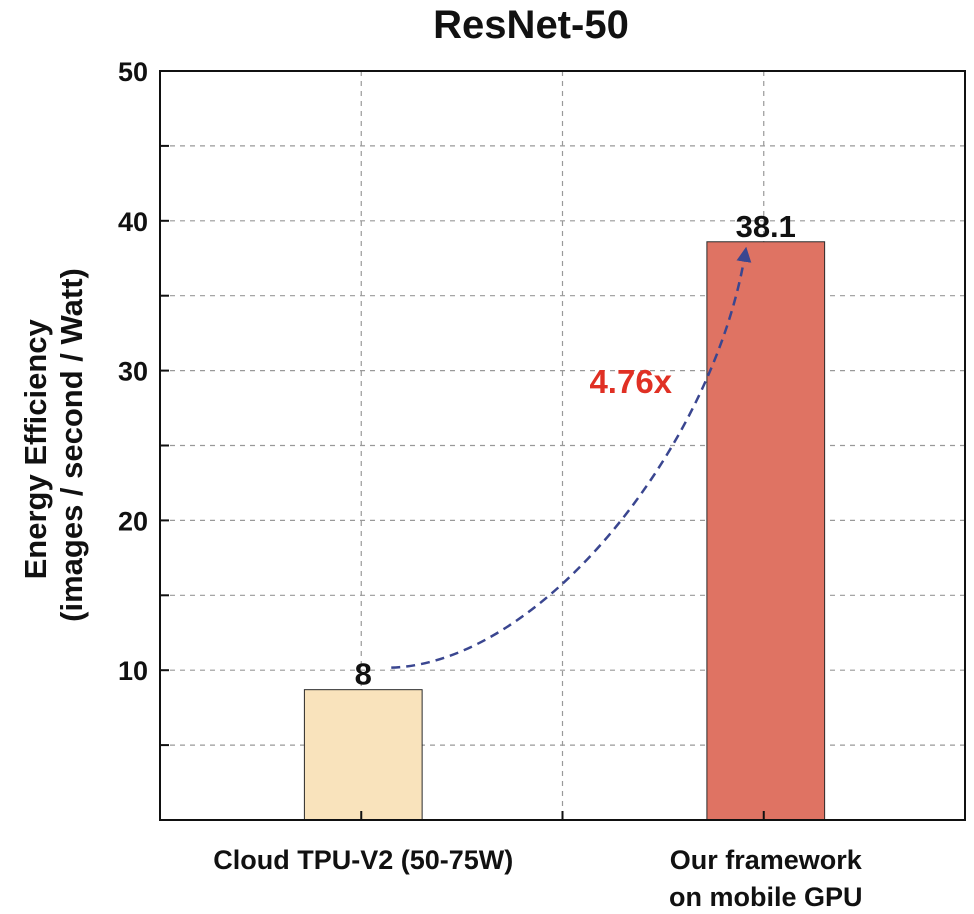  I want to click on x-category-label-line: Our framework, so click(766, 860).